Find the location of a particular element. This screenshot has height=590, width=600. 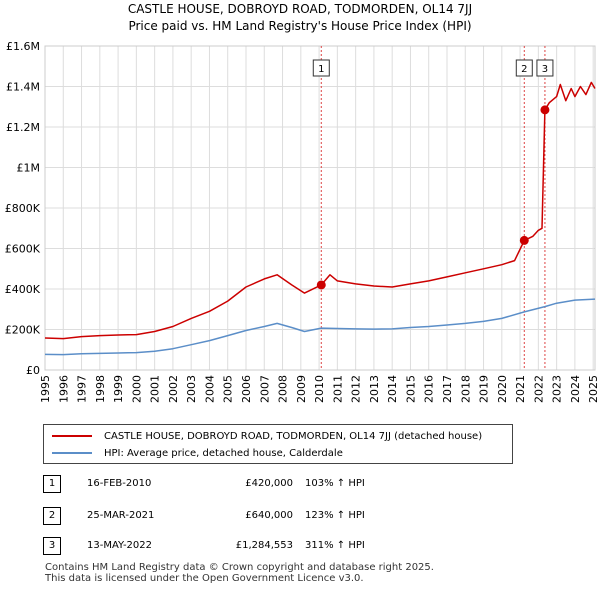

y-tick-label: £600K is located at coordinates (23, 249).